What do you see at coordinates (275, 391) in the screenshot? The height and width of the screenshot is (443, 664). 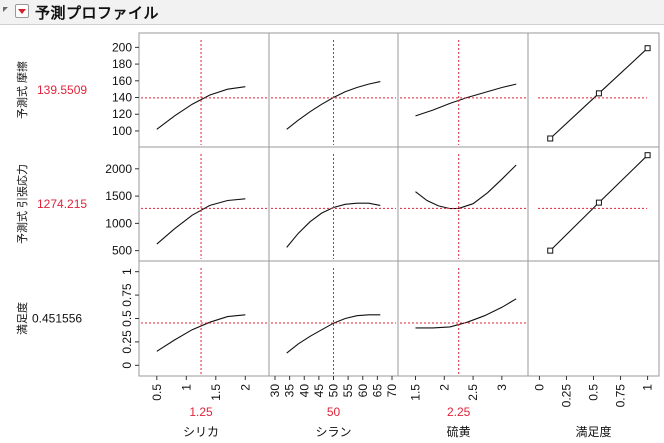 I see `x-tick-label: 30` at bounding box center [275, 391].